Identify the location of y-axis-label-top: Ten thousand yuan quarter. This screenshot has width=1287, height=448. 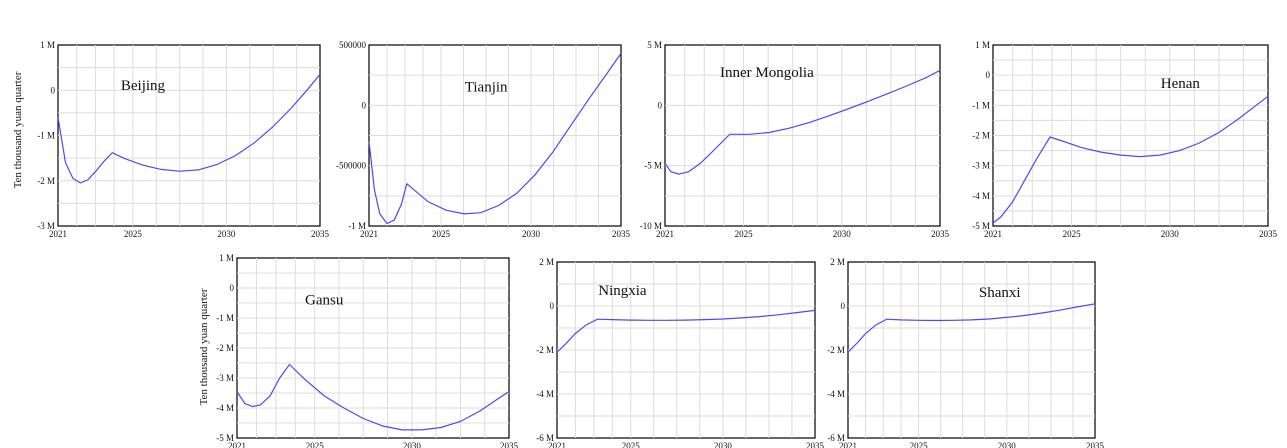
(18, 129).